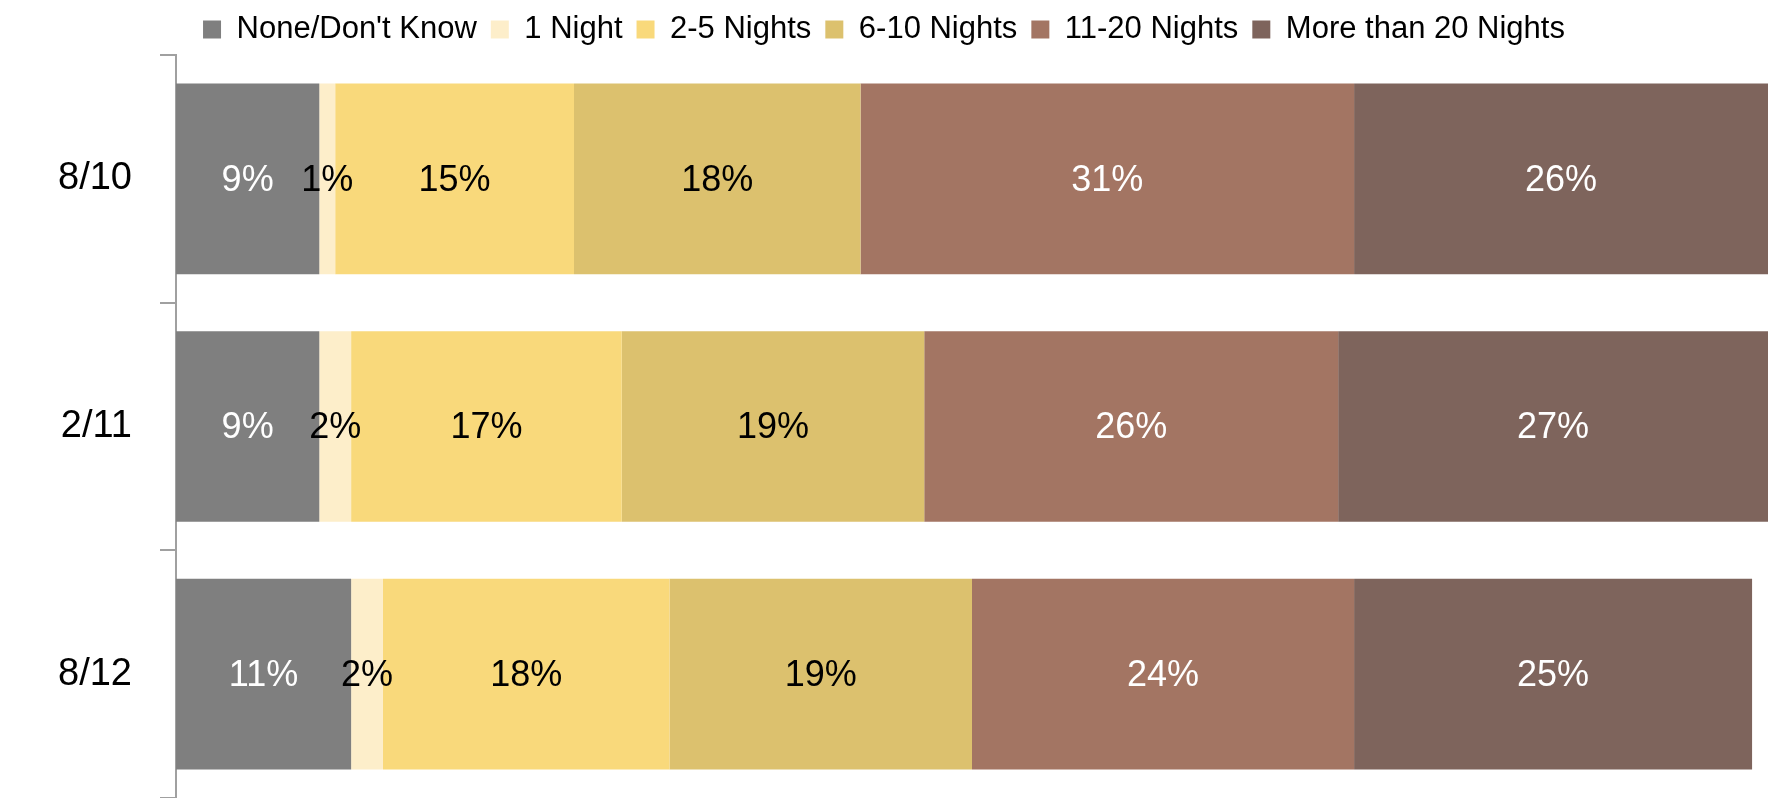 The width and height of the screenshot is (1768, 798). Describe the element at coordinates (938, 28) in the screenshot. I see `legend-label: 6-10 Nights` at that location.